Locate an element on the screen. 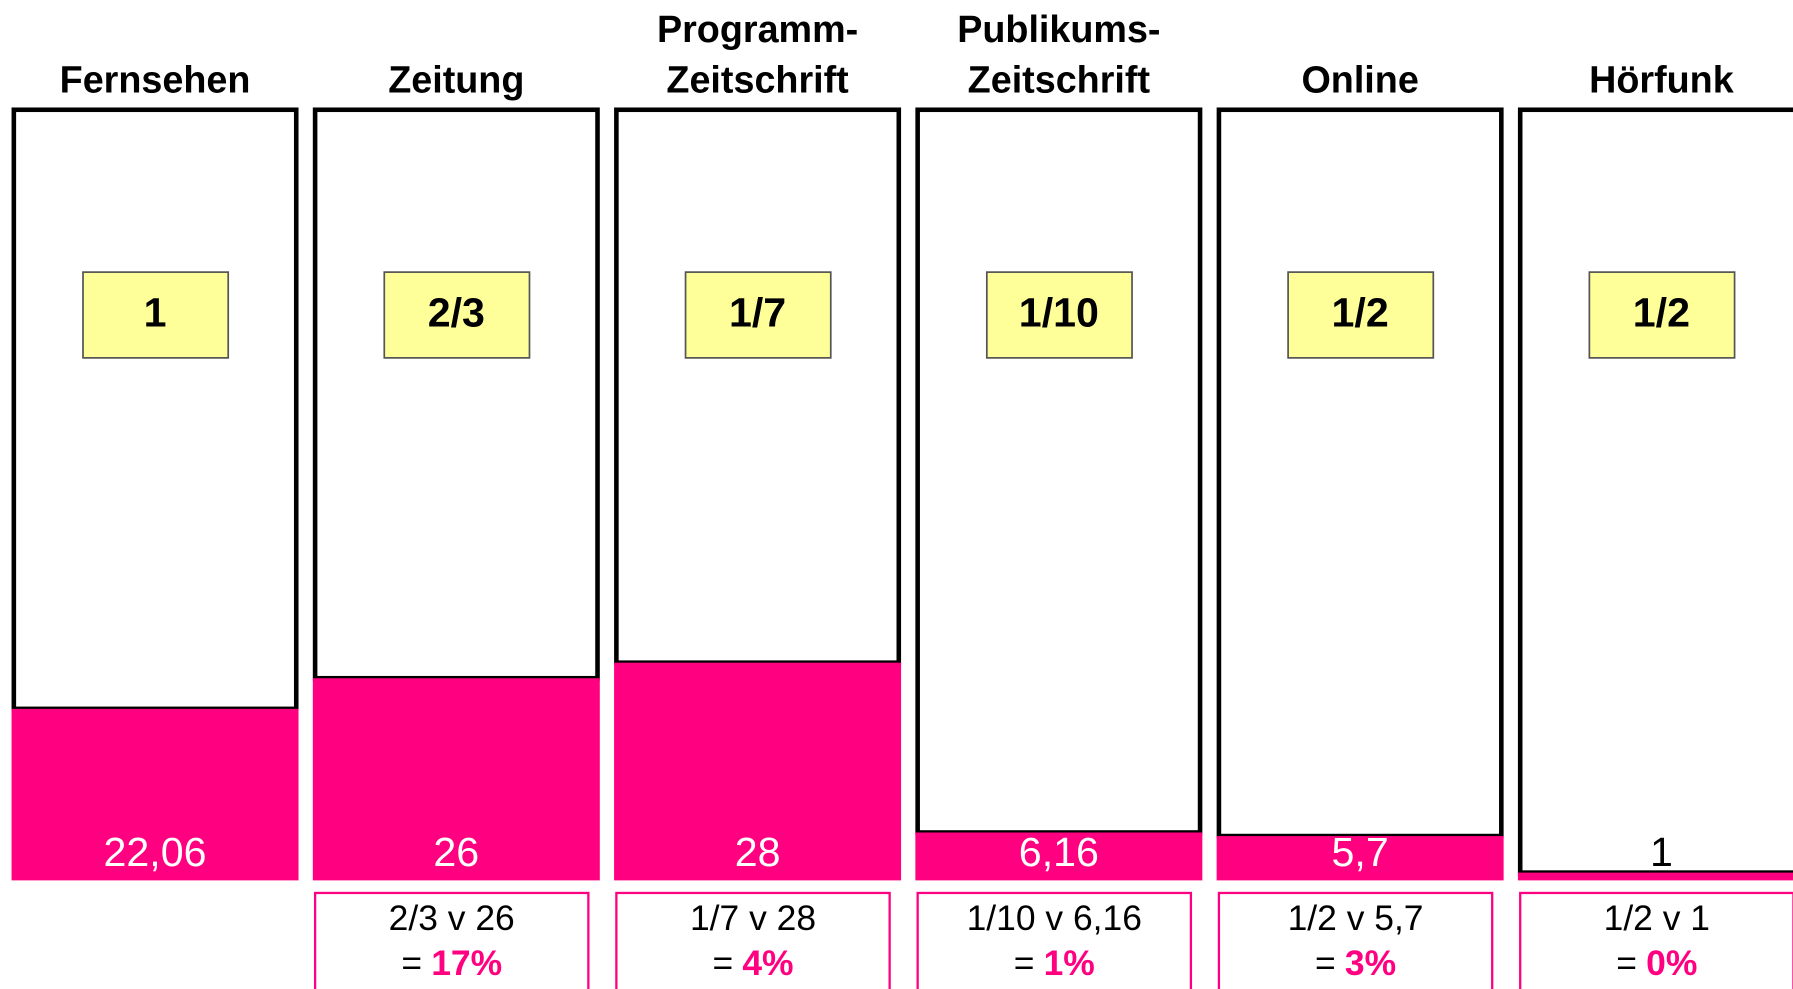  result-line: = 0% is located at coordinates (1656, 963).